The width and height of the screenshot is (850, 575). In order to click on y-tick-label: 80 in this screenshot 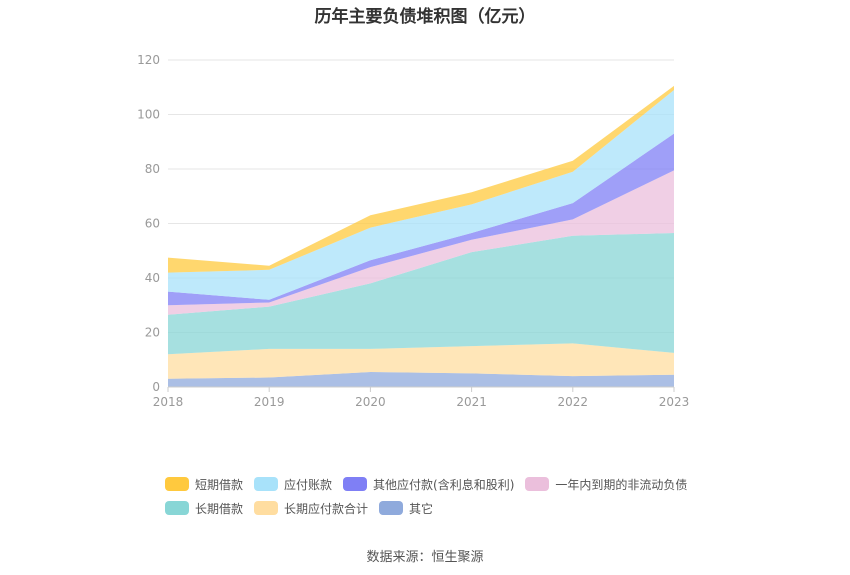, I will do `click(152, 169)`.